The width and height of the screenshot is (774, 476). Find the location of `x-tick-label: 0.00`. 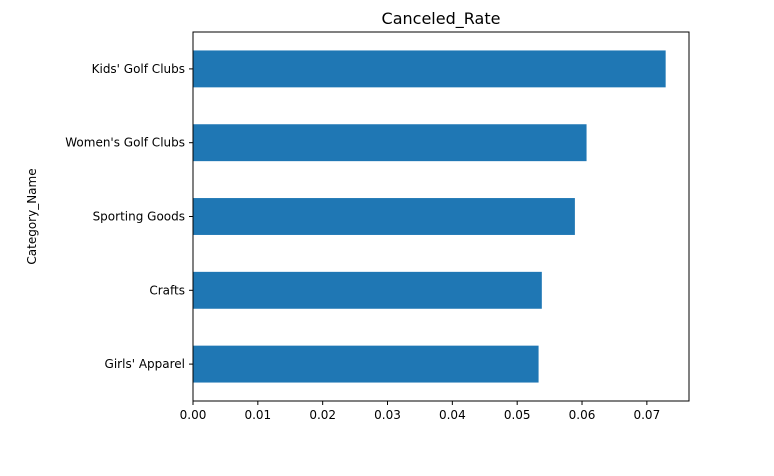

x-tick-label: 0.00 is located at coordinates (193, 415).